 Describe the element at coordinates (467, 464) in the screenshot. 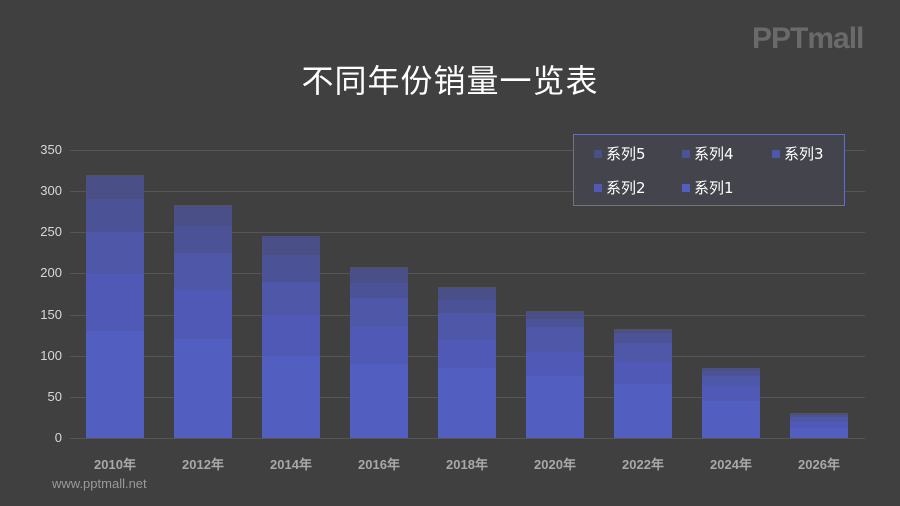

I see `x-tick-label: 2018年` at that location.